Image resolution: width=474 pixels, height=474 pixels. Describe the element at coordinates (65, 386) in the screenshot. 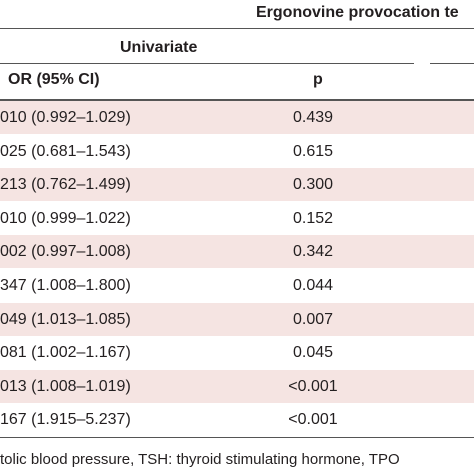

I see `or-cell: 013 (1.008–1.019)` at that location.